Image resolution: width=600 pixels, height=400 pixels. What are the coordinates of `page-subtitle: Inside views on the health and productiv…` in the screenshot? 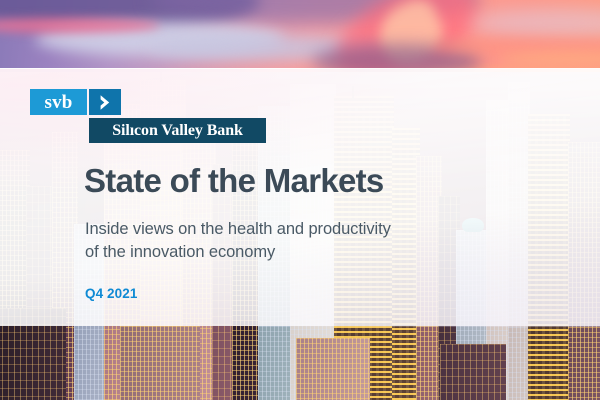 It's located at (238, 241).